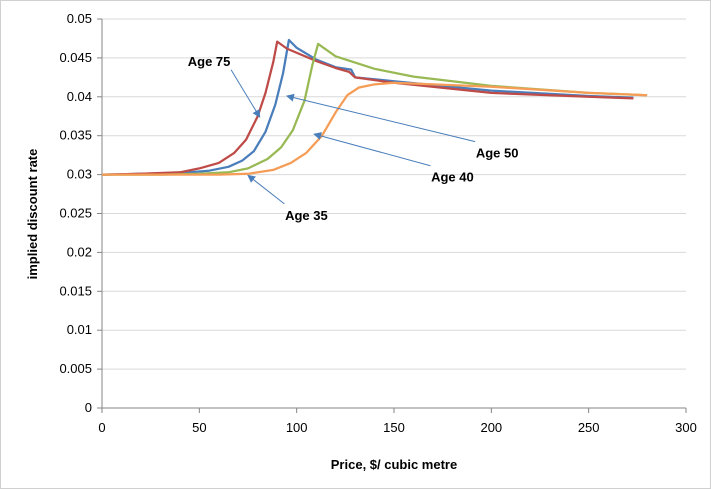  What do you see at coordinates (306, 215) in the screenshot?
I see `annotation-label: Age 35` at bounding box center [306, 215].